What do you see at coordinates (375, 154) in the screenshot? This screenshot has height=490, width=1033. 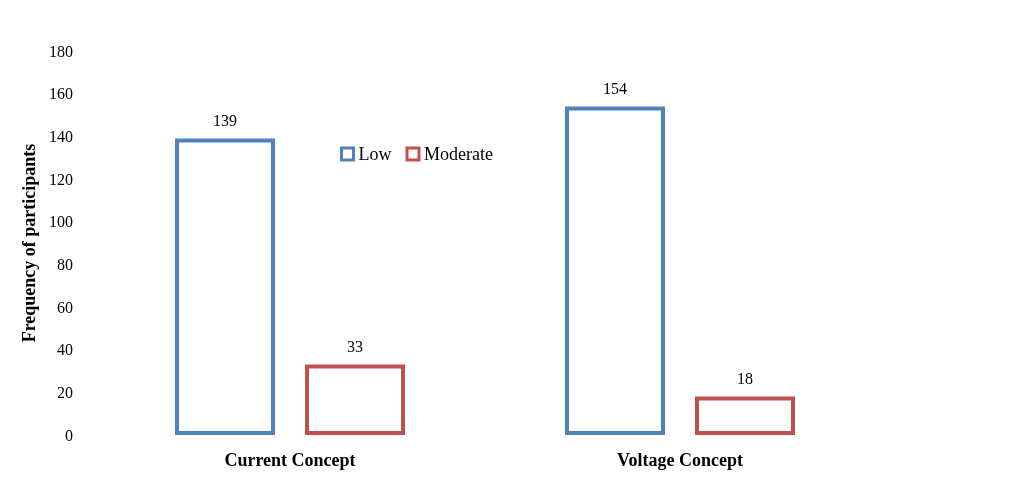 I see `legend-label: Low` at bounding box center [375, 154].